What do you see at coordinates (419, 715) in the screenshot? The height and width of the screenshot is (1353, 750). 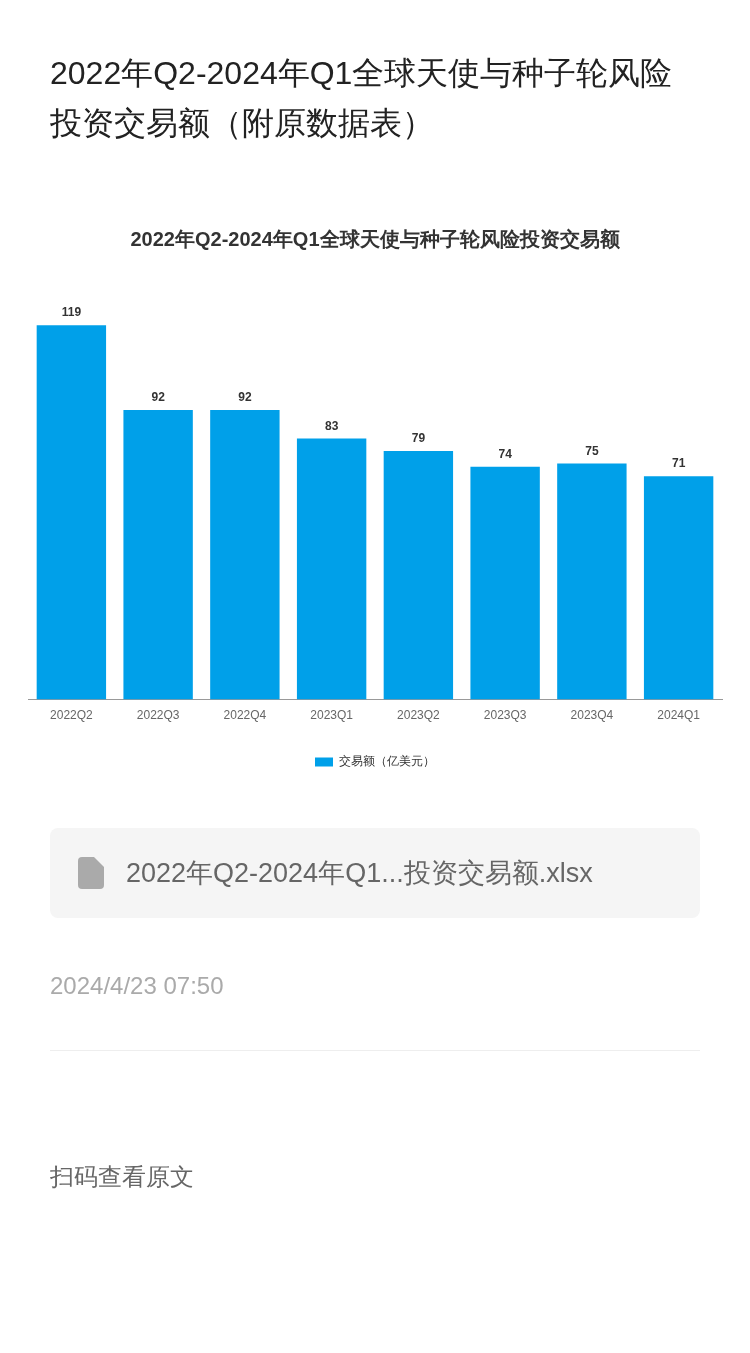 I see `x-tick-label: 2023Q2` at bounding box center [419, 715].